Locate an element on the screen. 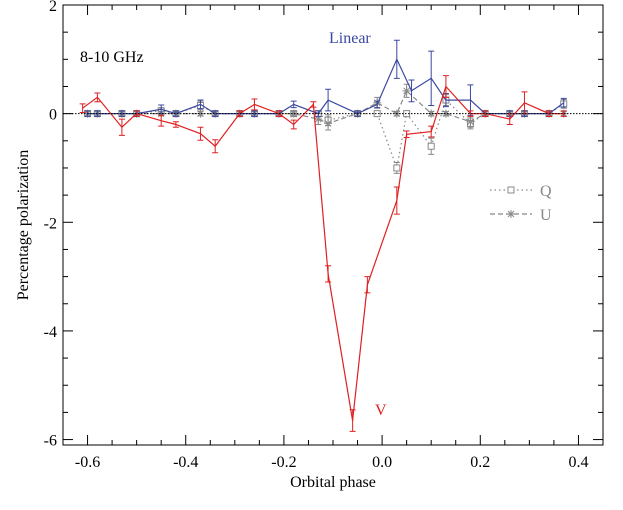 Image resolution: width=623 pixels, height=510 pixels. y-tick-label: 0 is located at coordinates (53, 115).